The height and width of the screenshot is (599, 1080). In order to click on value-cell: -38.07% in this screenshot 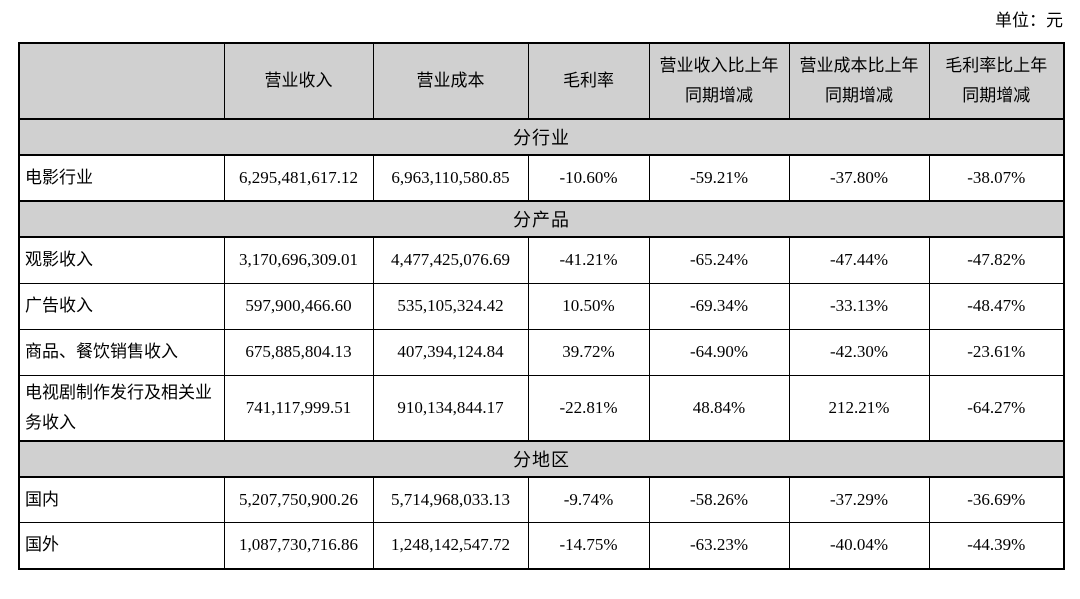, I will do `click(996, 178)`.